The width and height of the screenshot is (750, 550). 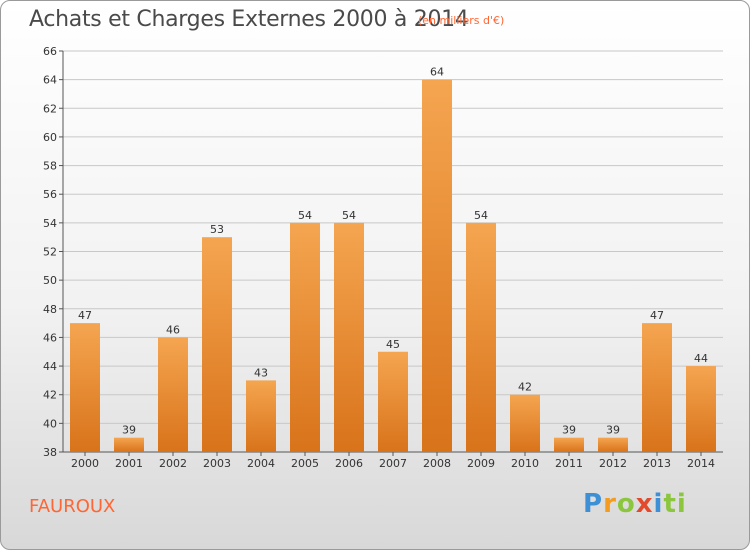 What do you see at coordinates (50, 194) in the screenshot?
I see `y-tick-label: 56` at bounding box center [50, 194].